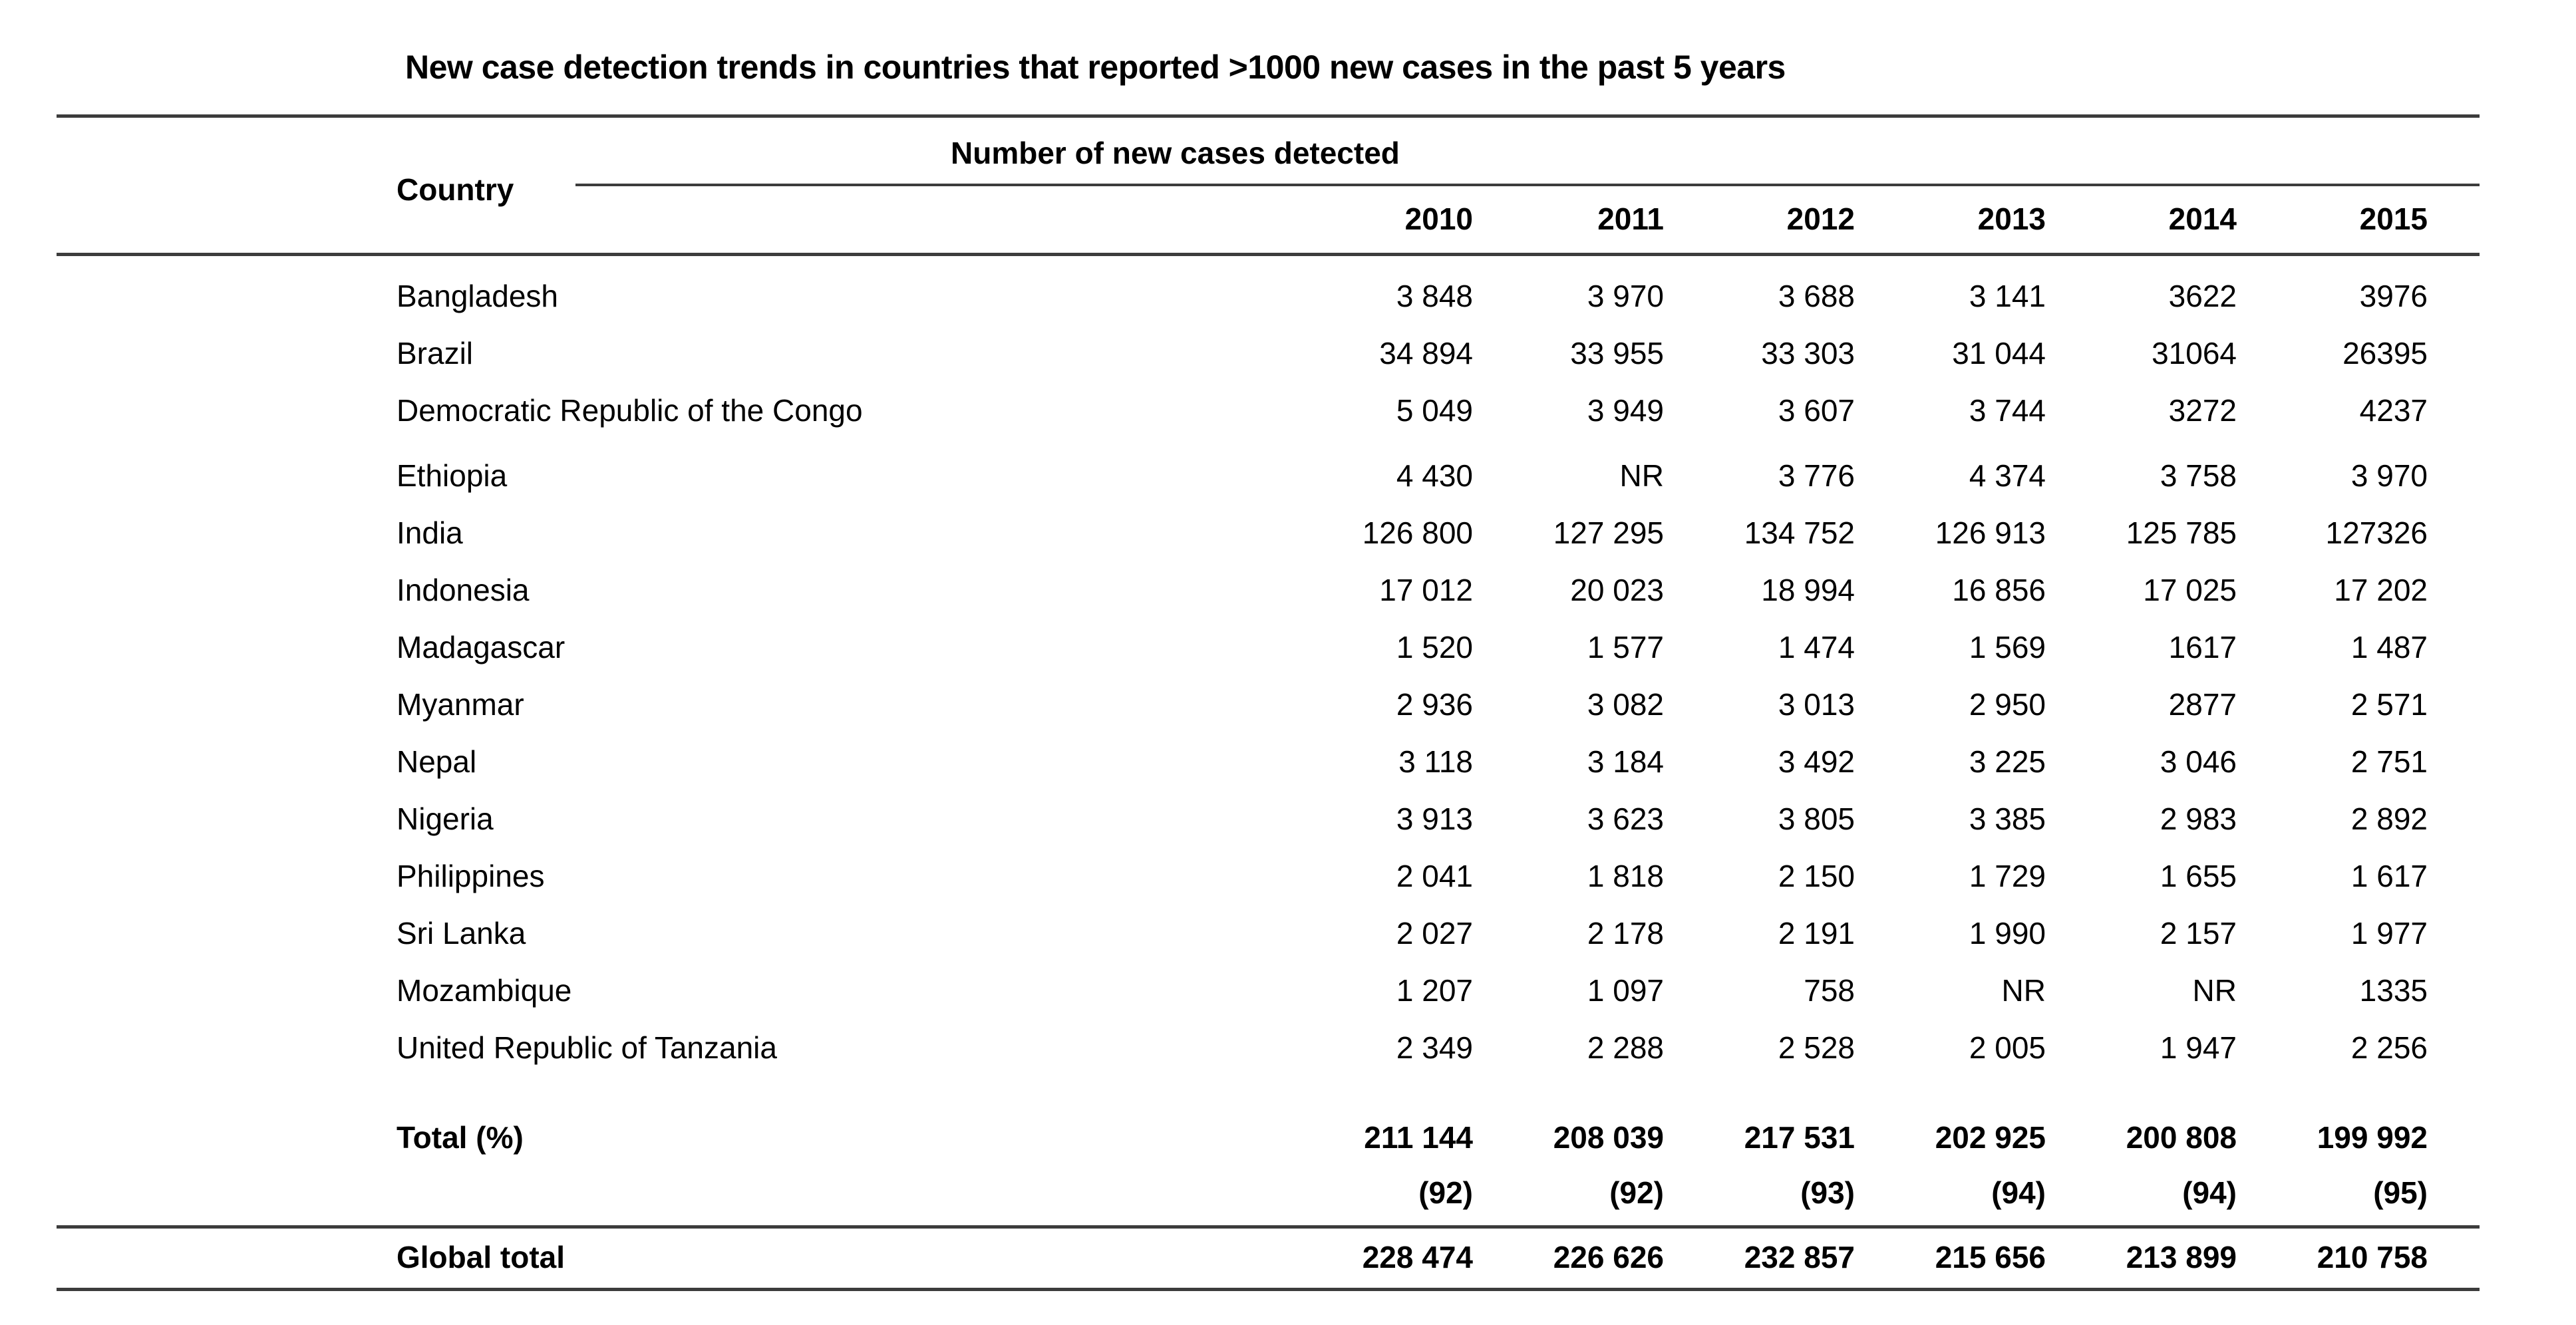  Describe the element at coordinates (2385, 353) in the screenshot. I see `value-2015: 26395` at that location.